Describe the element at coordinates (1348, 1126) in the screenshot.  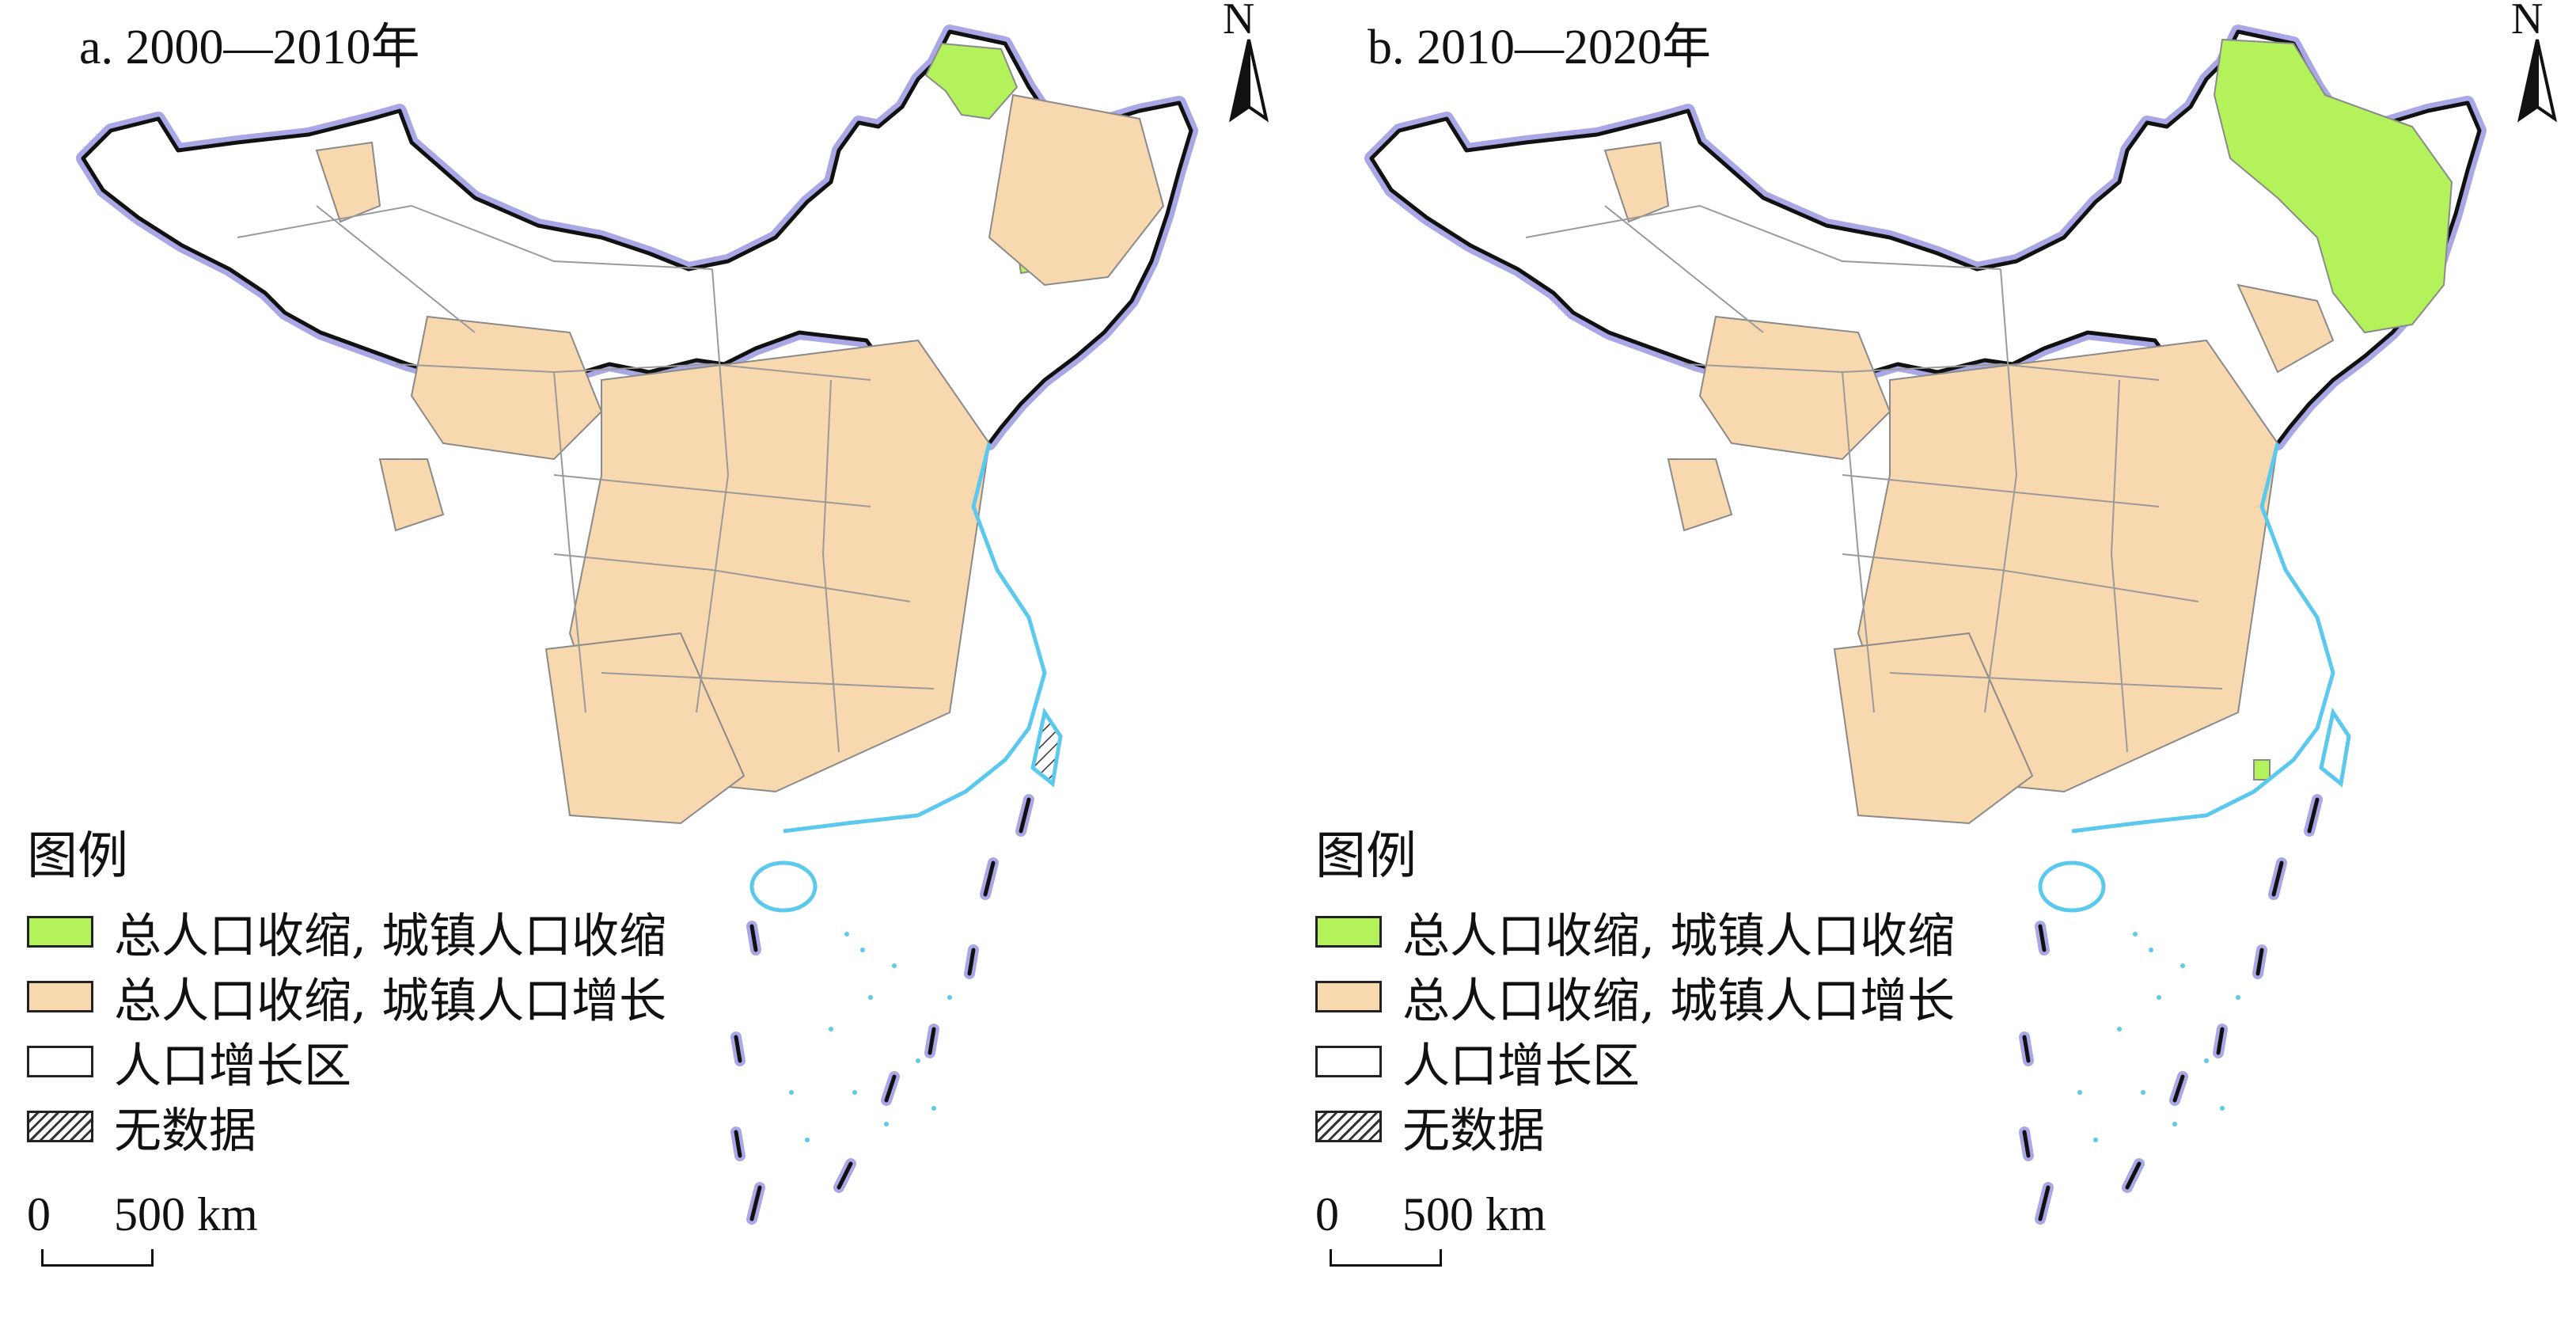
I see `legend-swatch-nodata` at that location.